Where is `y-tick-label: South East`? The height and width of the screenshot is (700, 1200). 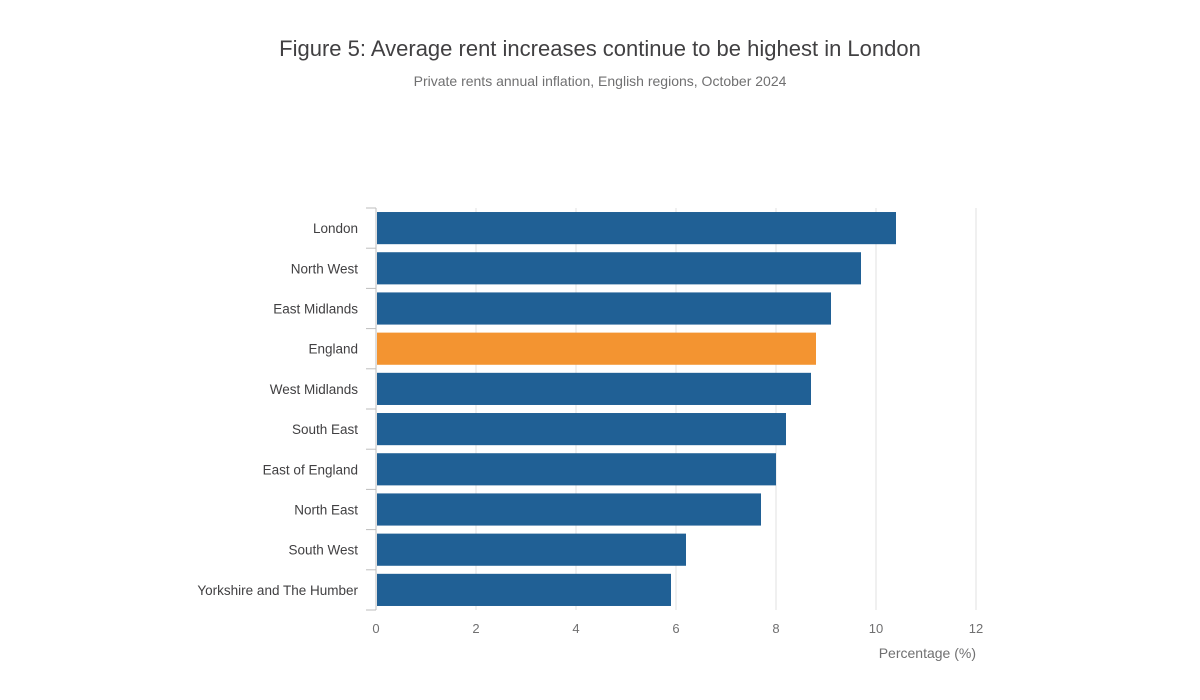
y-tick-label: South East is located at coordinates (325, 429).